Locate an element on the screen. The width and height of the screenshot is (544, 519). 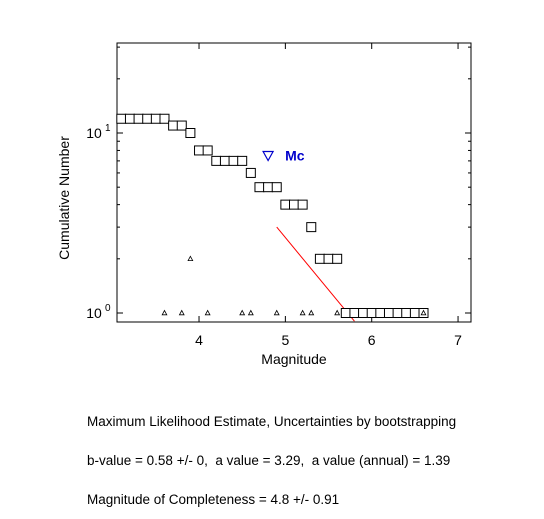
b-value-fit-line is located at coordinates (315, 274).